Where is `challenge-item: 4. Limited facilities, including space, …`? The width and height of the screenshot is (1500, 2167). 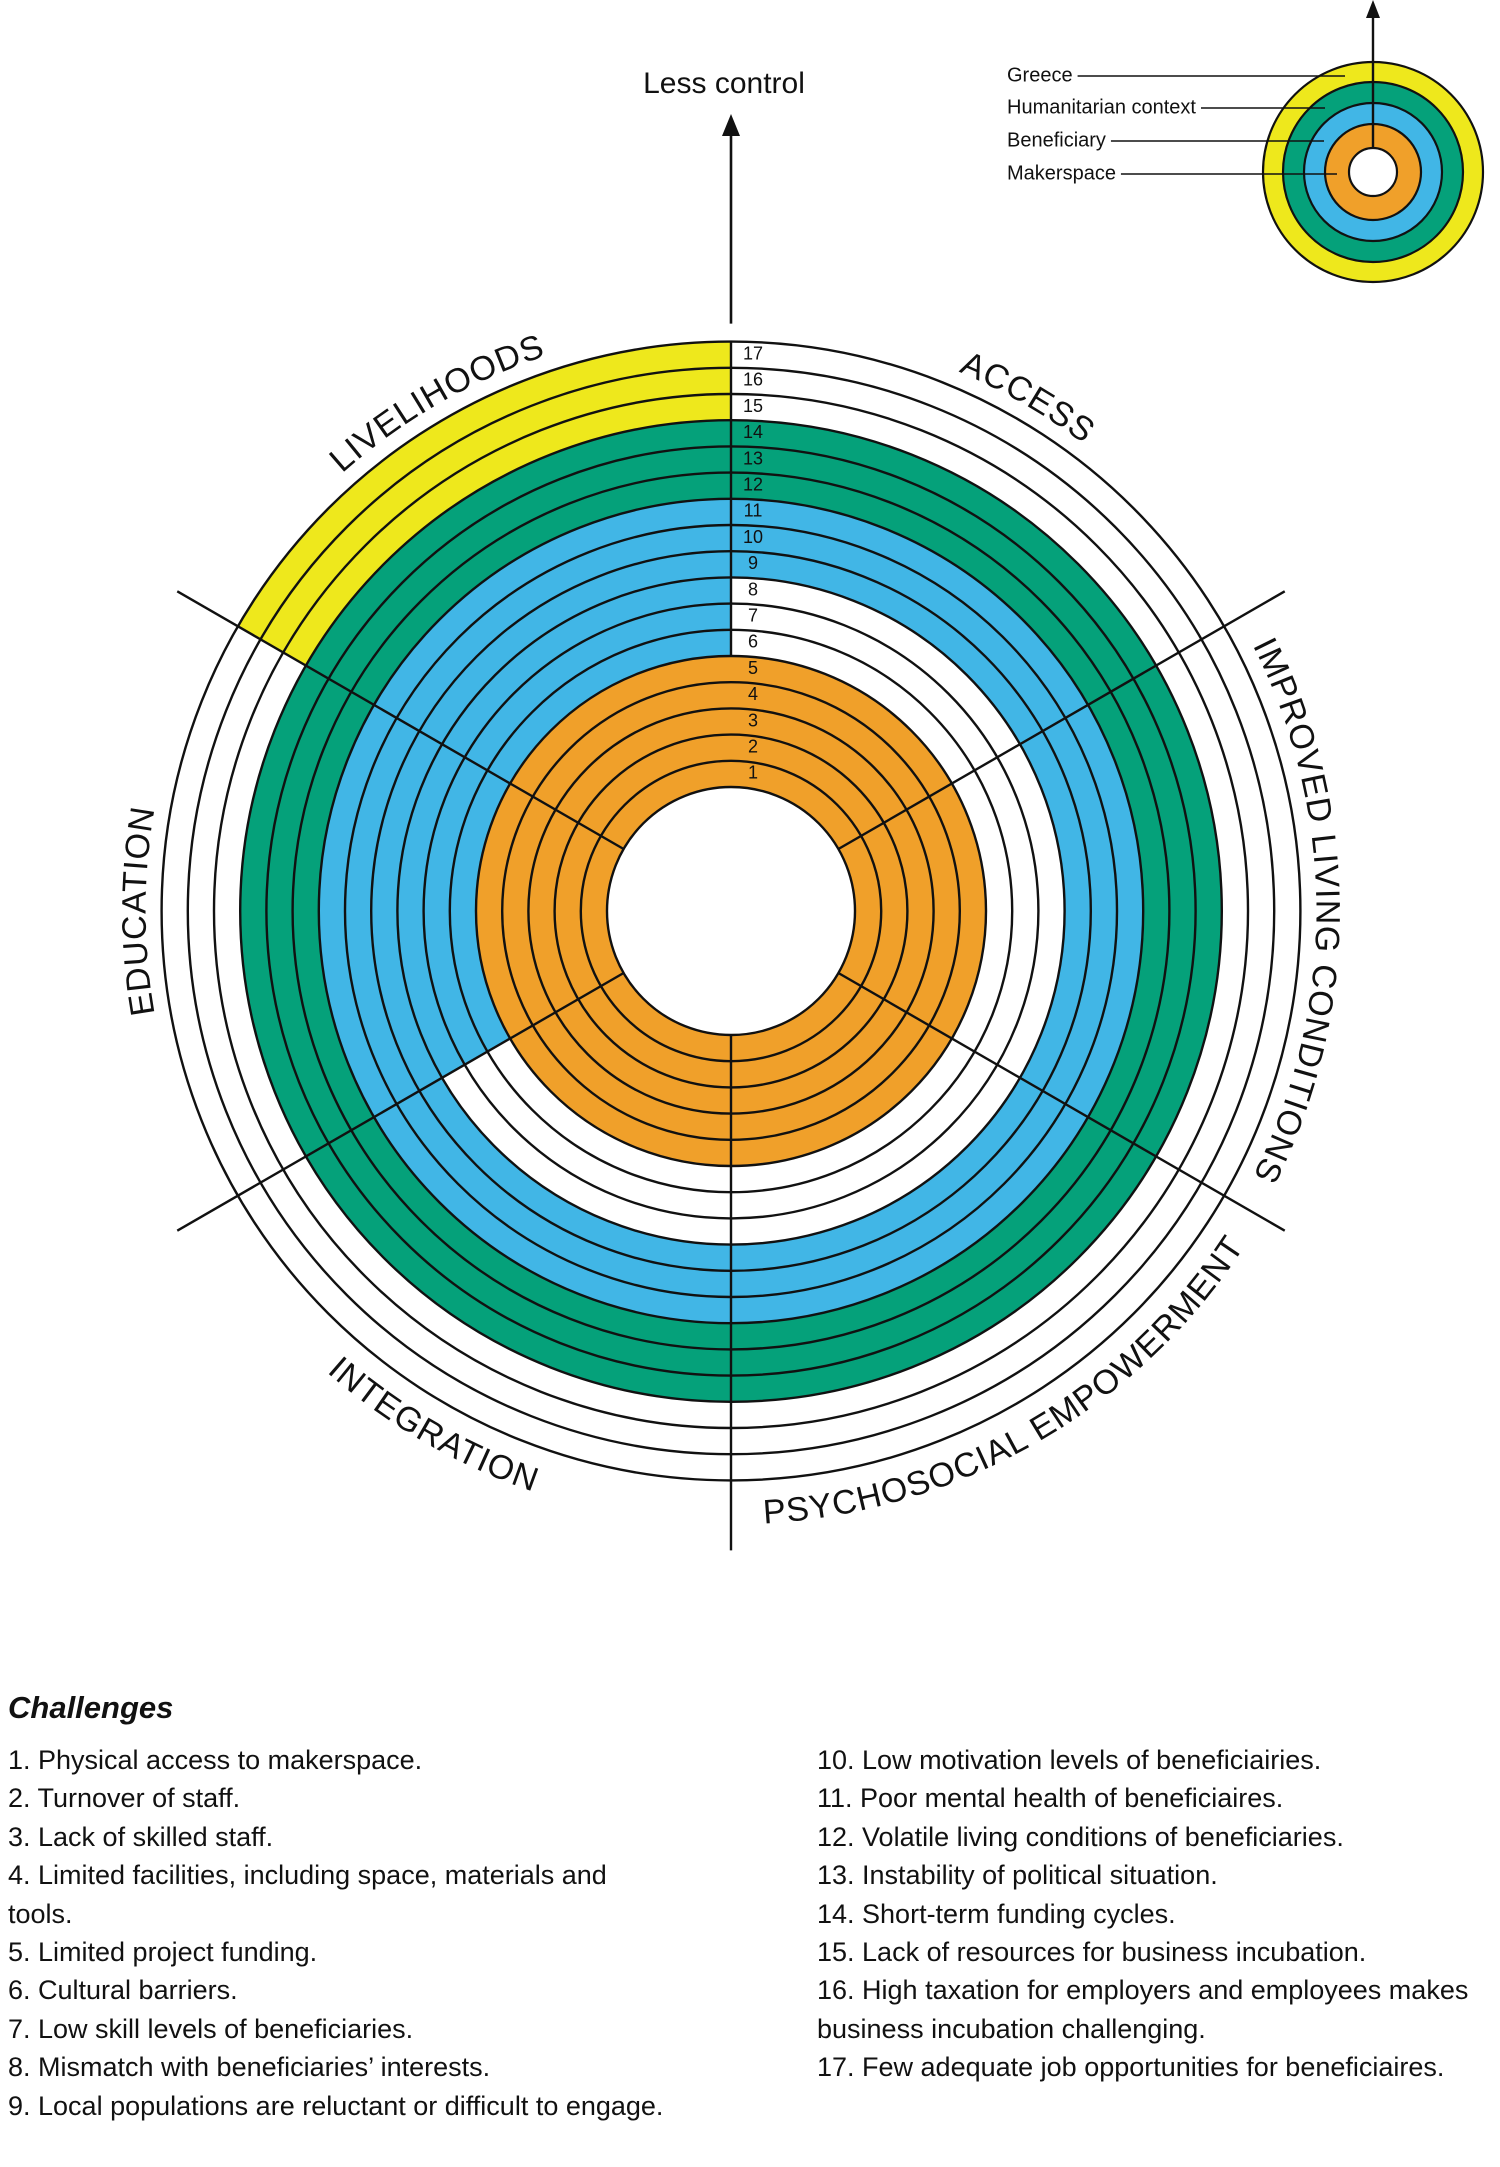 challenge-item: 4. Limited facilities, including space, … is located at coordinates (307, 1894).